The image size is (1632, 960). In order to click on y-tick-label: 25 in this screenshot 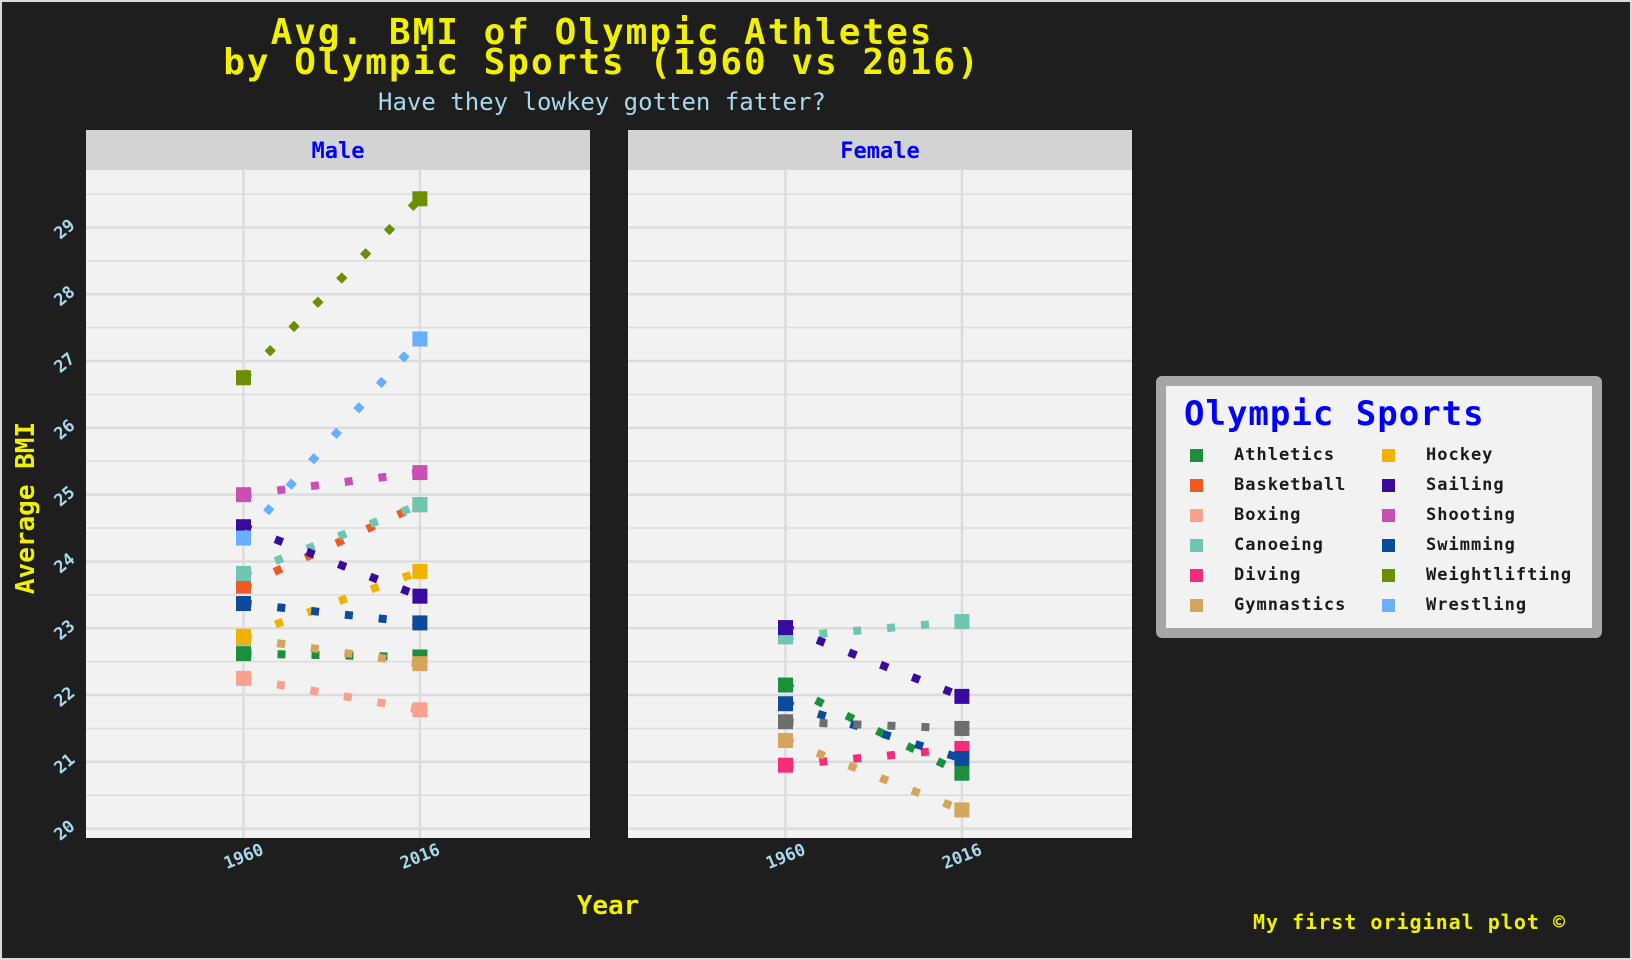, I will do `click(65, 497)`.